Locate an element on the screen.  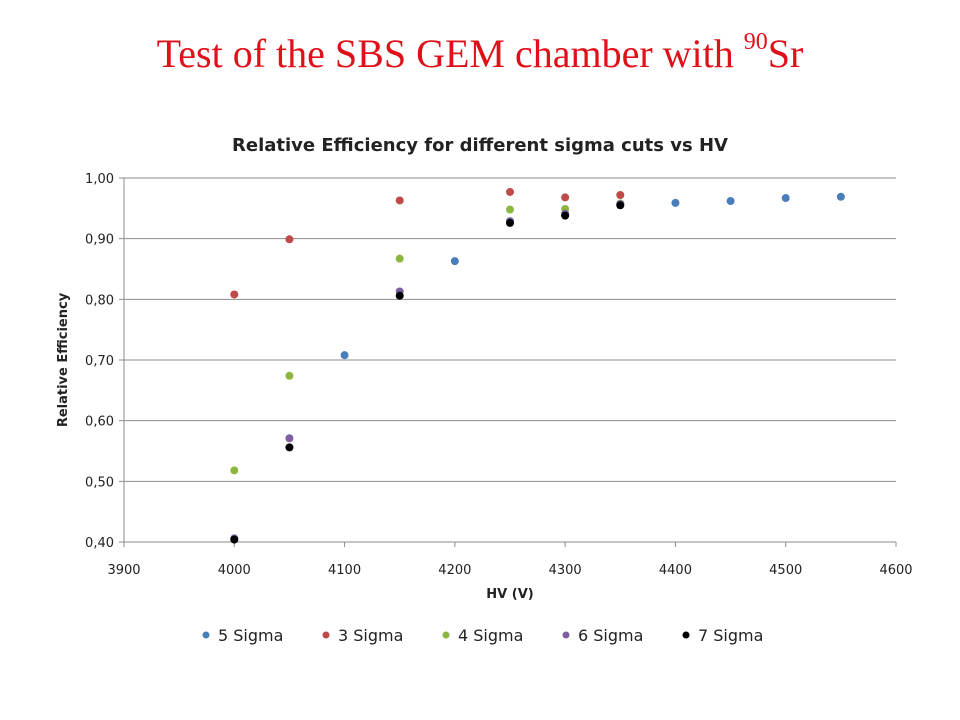
y-tick-label: 0,40 is located at coordinates (99, 543).